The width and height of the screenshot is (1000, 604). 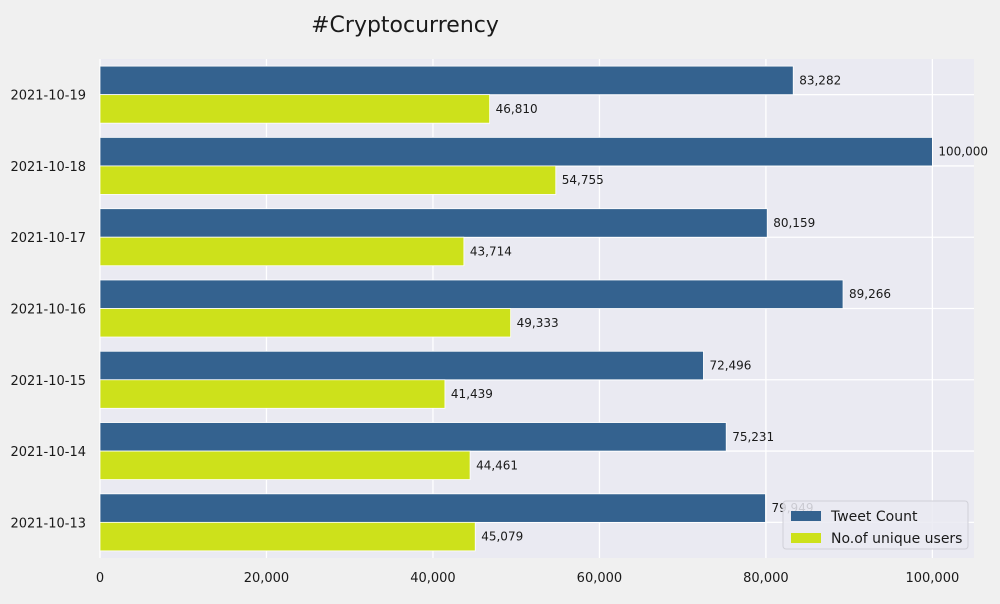 I want to click on y-tick-label: 2021-10-18, so click(x=48, y=167).